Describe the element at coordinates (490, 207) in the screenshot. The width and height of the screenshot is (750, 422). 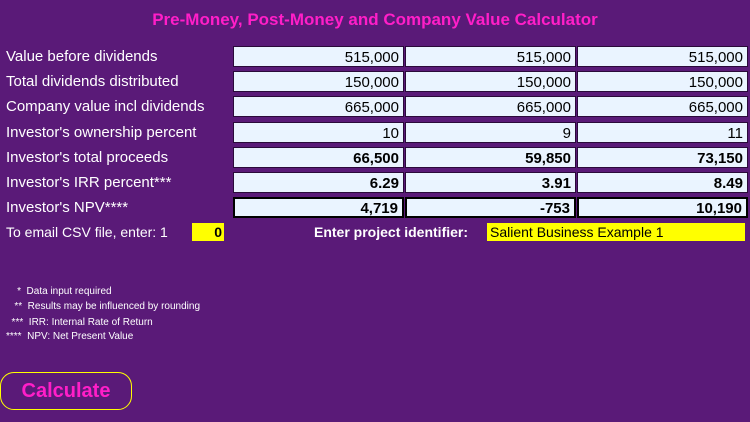
I see `npv-result-2: -753` at that location.